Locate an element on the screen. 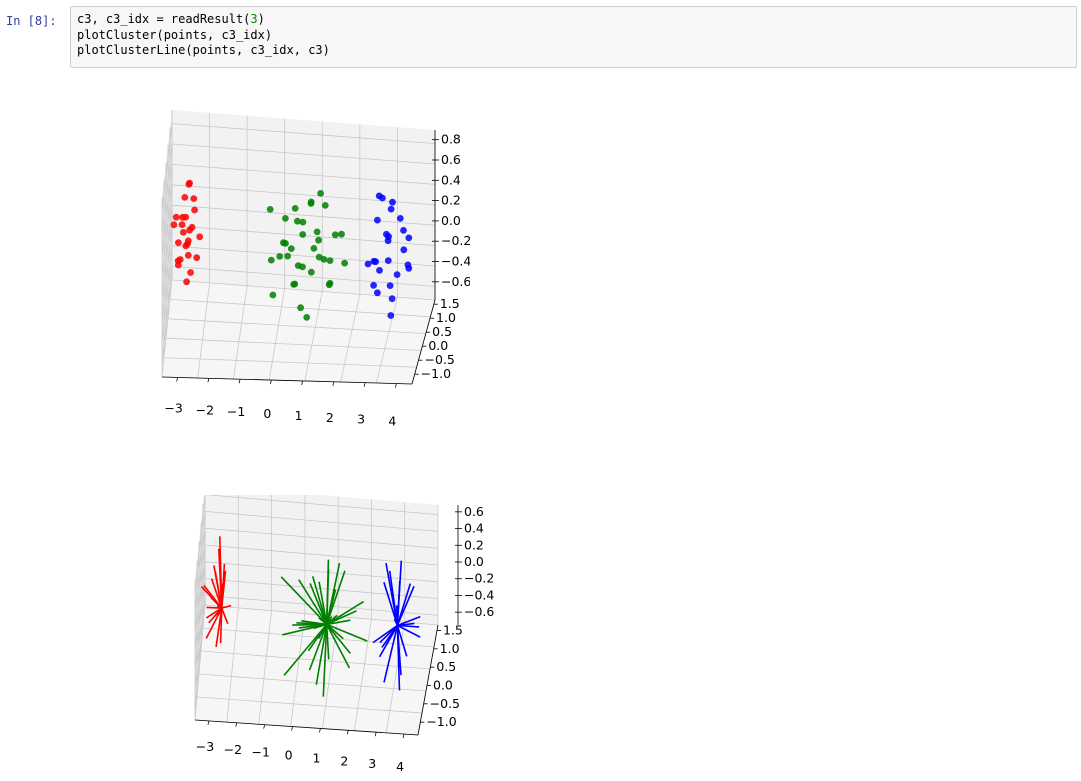  x-axis-line is located at coordinates (287, 380).